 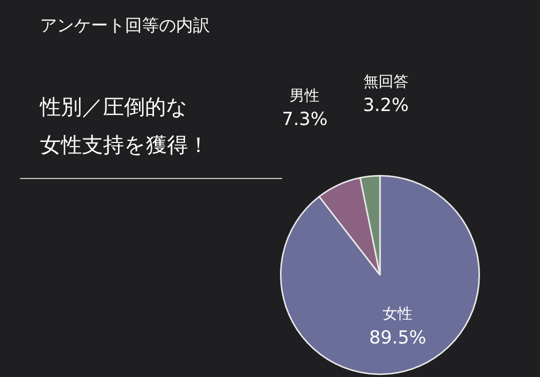 What do you see at coordinates (305, 95) in the screenshot?
I see `slice-label: 男性` at bounding box center [305, 95].